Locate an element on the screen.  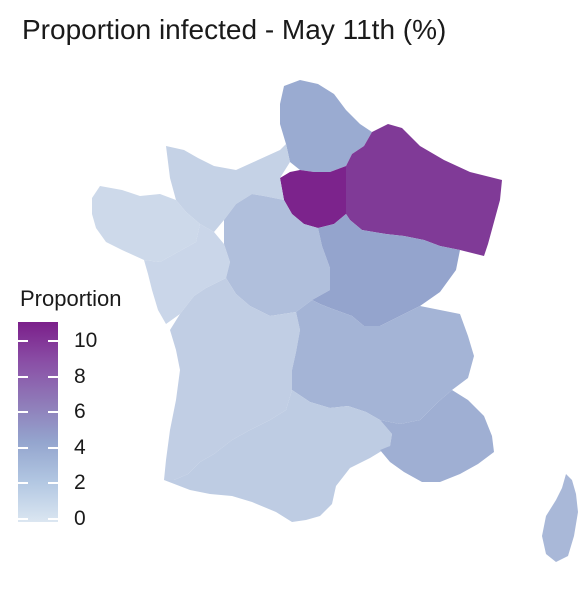
region-bourgogne-franche-comte is located at coordinates (386, 270).